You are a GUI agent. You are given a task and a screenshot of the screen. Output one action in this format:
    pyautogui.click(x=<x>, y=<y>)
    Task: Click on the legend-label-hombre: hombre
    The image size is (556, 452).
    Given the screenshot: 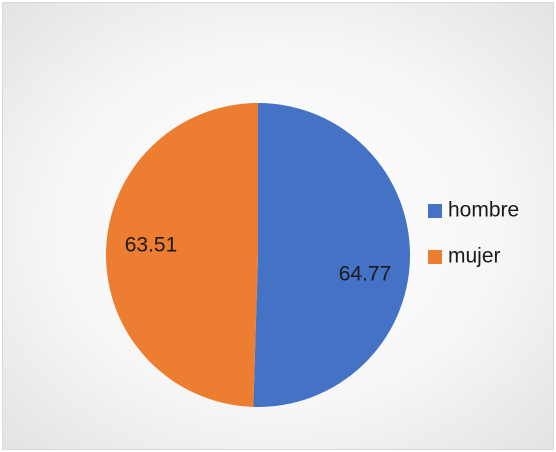 What is the action you would take?
    pyautogui.click(x=483, y=210)
    